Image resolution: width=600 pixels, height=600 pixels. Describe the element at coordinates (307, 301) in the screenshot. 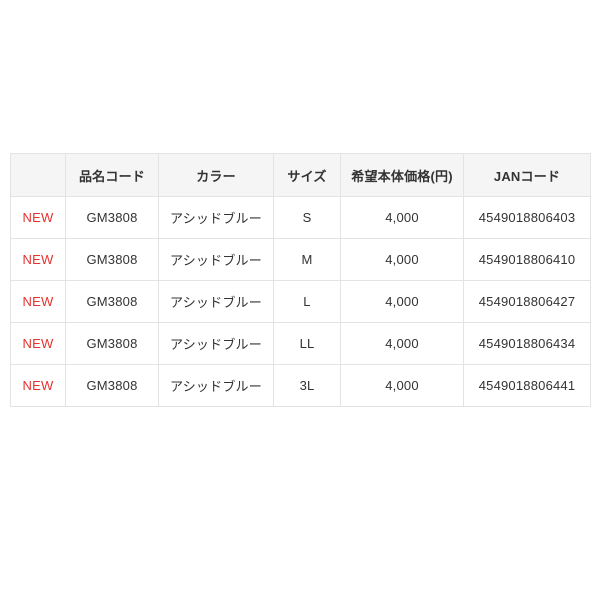

I see `cell-size: L` at that location.